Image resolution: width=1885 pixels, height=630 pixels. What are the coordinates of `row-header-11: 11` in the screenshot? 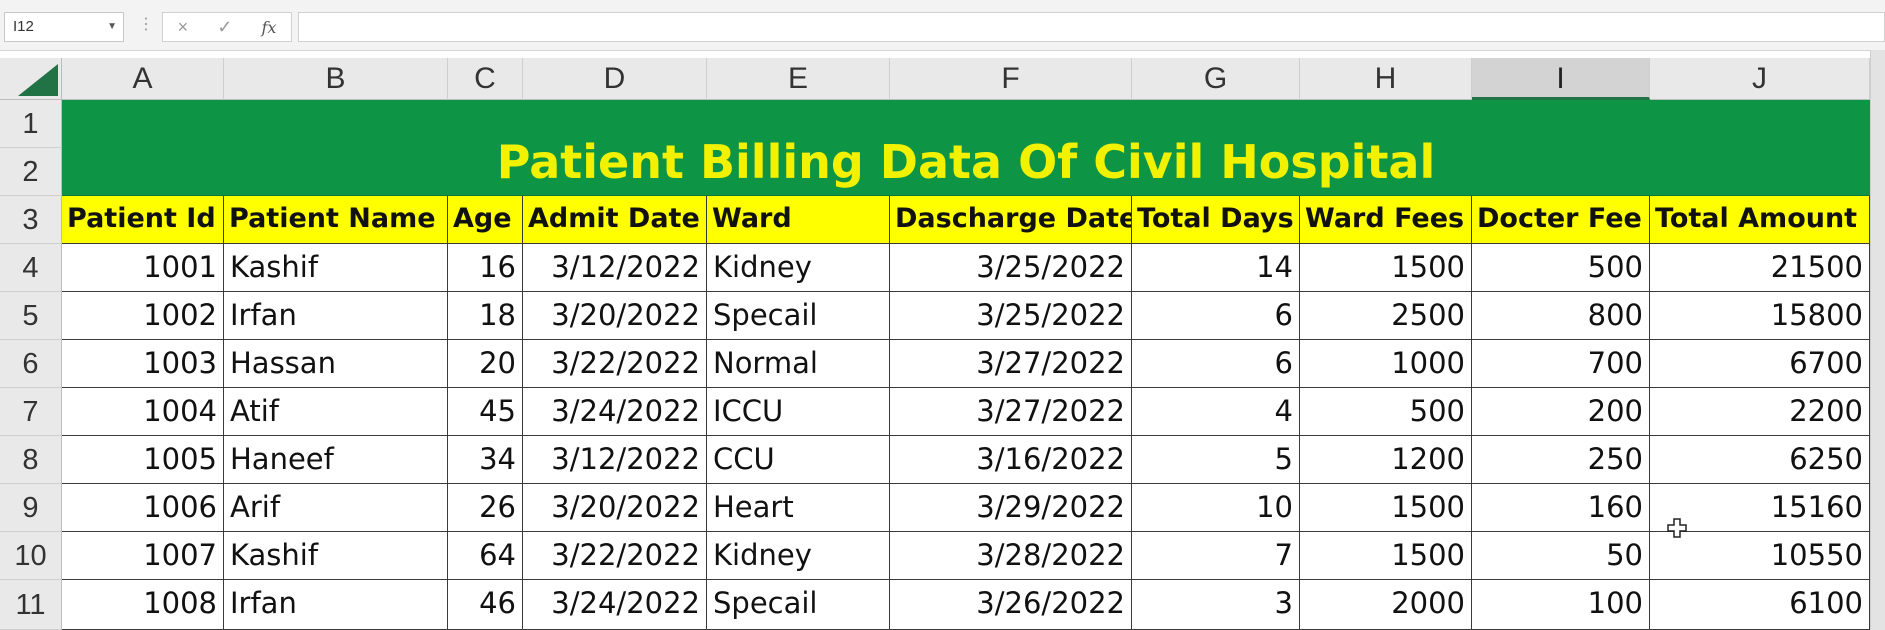 It's located at (31, 605).